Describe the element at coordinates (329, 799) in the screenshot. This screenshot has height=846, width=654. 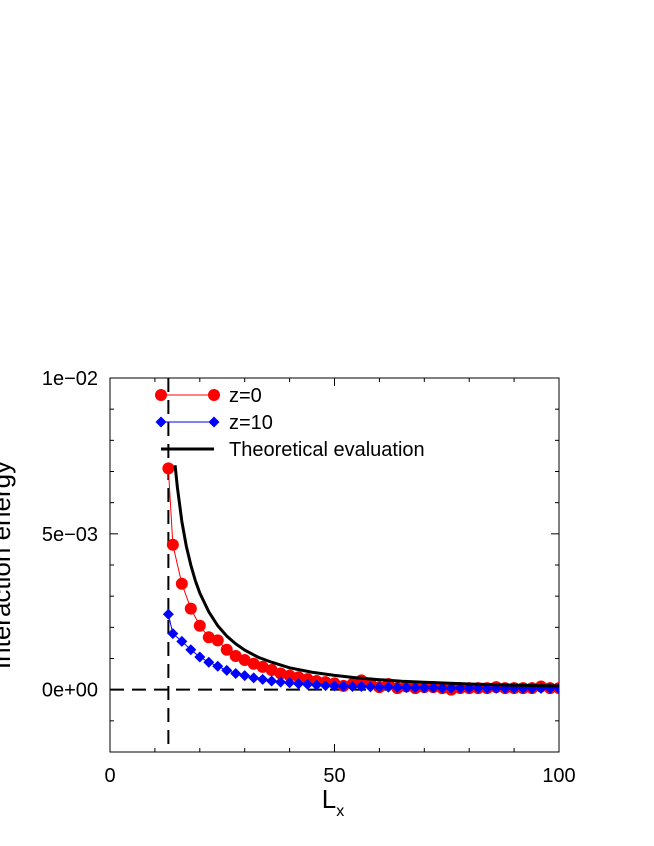
I see `x-axis-title-main: L` at that location.